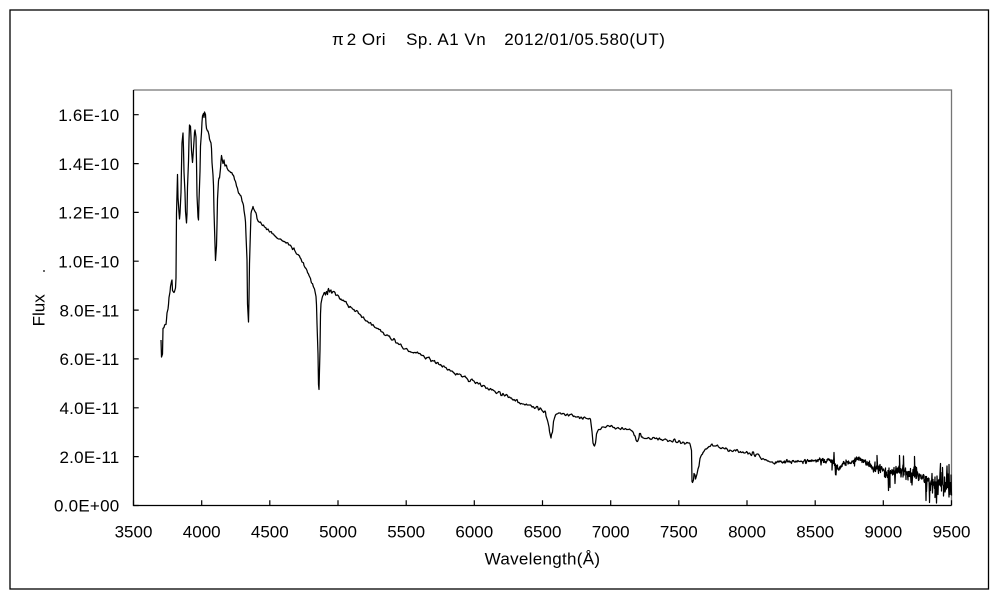  Describe the element at coordinates (134, 532) in the screenshot. I see `svg-text: 3500` at that location.